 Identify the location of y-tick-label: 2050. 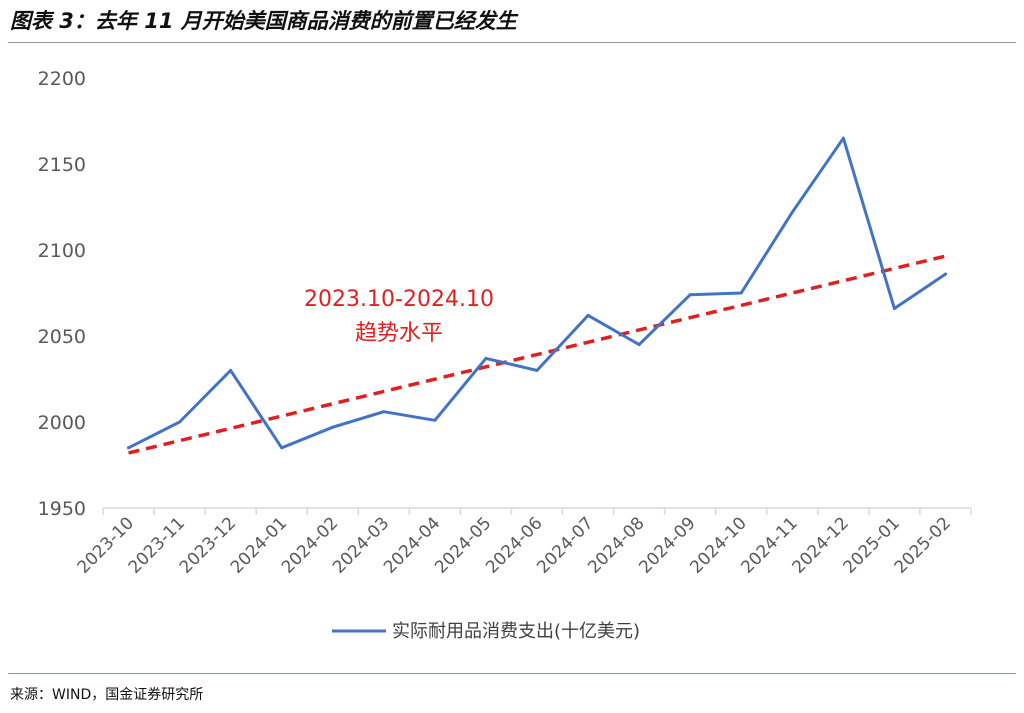
(62, 337).